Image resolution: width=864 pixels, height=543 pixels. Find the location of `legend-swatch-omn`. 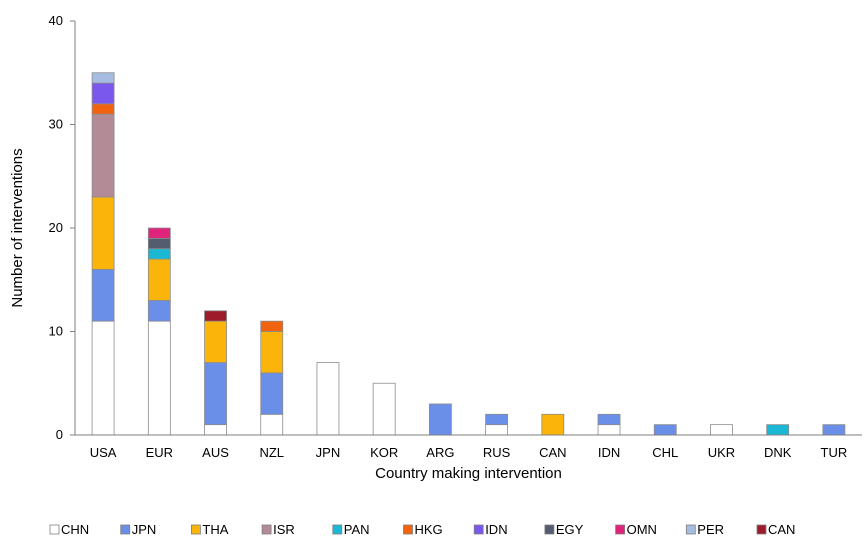

legend-swatch-omn is located at coordinates (620, 529).